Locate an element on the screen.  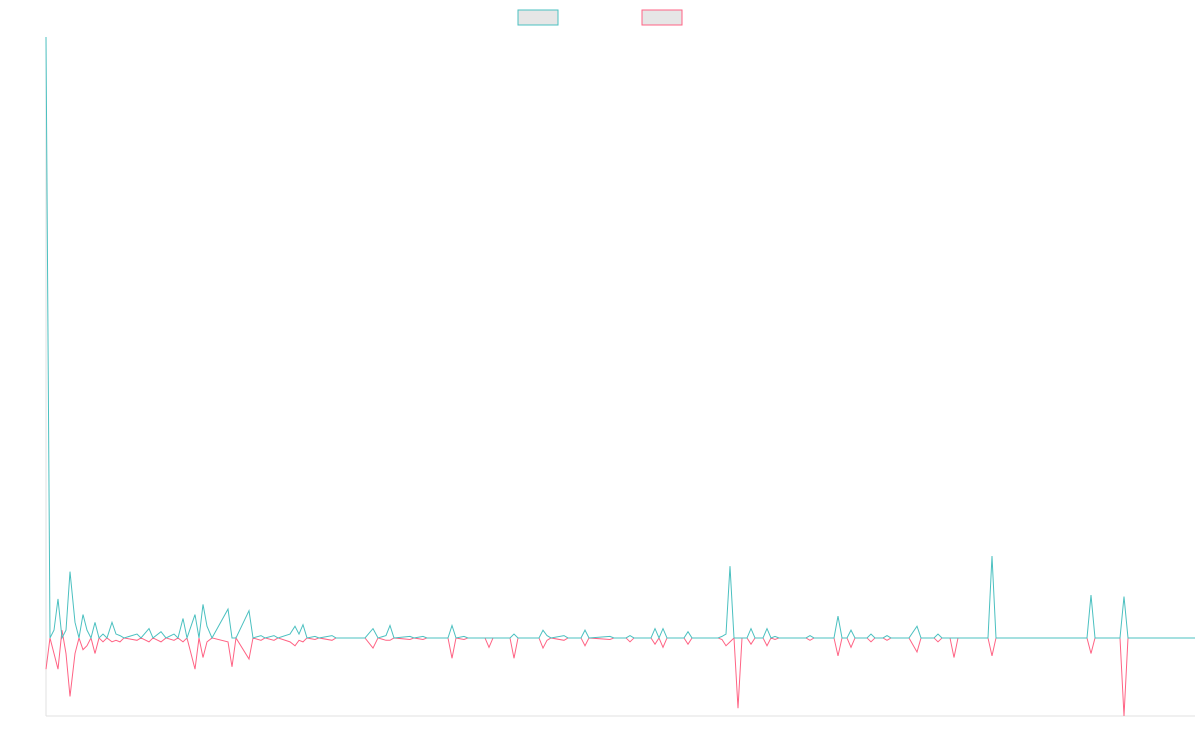
line-series is located at coordinates (620, 673).